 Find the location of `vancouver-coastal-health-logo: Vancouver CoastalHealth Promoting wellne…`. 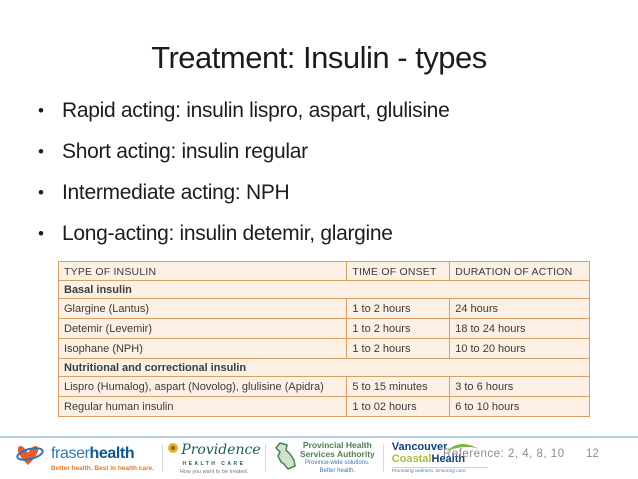

vancouver-coastal-health-logo: Vancouver CoastalHealth Promoting wellne… is located at coordinates (439, 456).